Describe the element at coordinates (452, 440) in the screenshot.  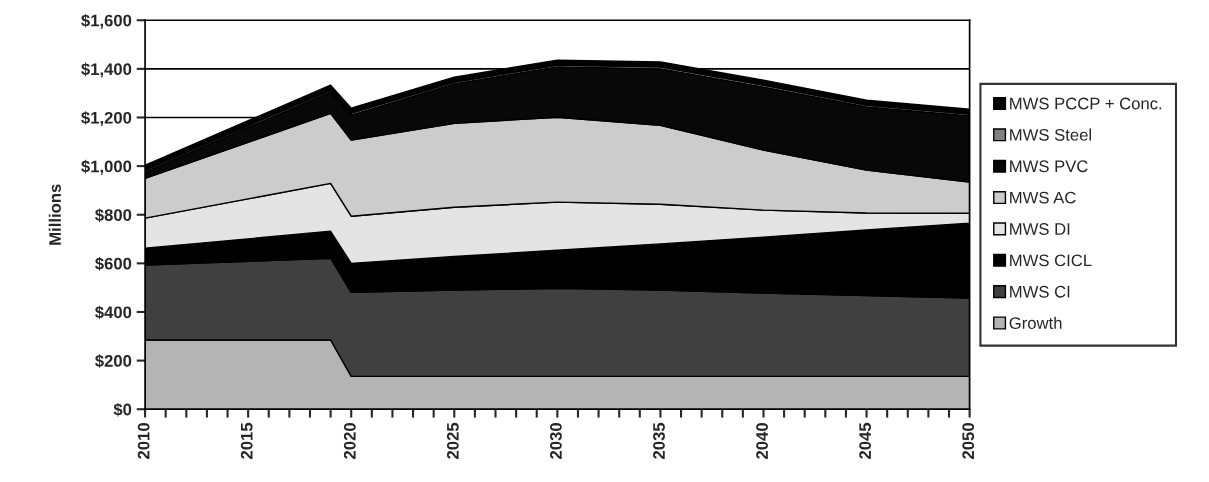
I see `x-tick-label: 2025` at that location.